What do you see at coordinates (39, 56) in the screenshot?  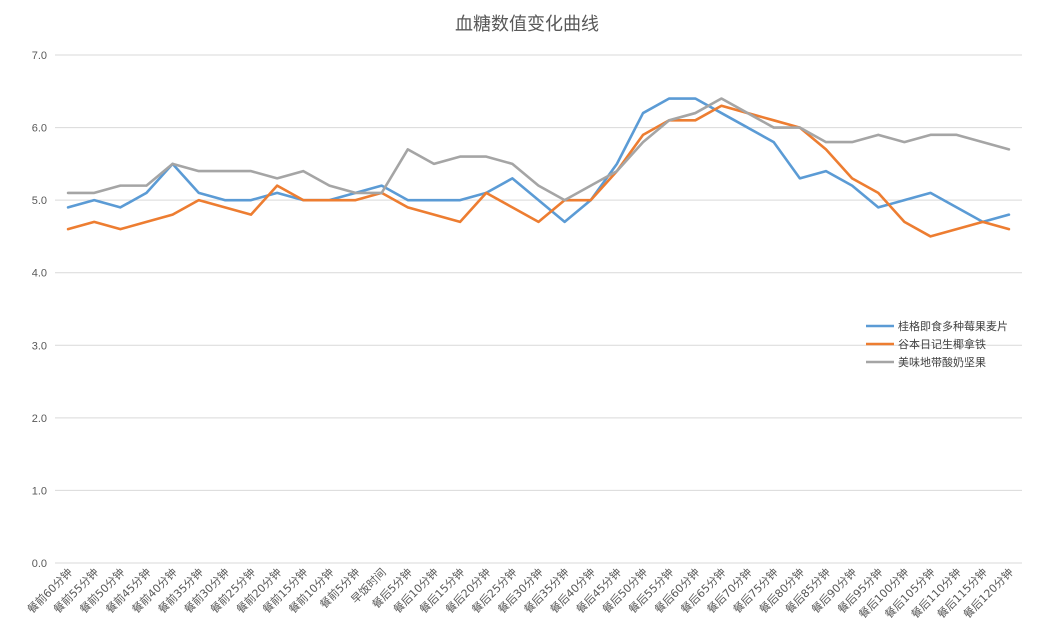 I see `y-tick-label: 7.0` at bounding box center [39, 56].